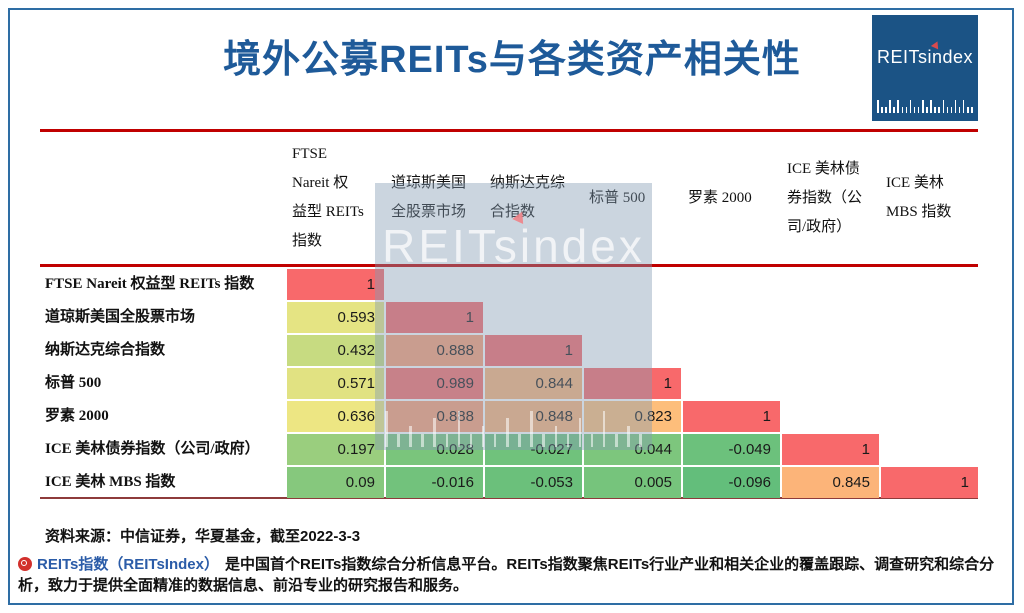  I want to click on correlation-cell: 0.197, so click(335, 449).